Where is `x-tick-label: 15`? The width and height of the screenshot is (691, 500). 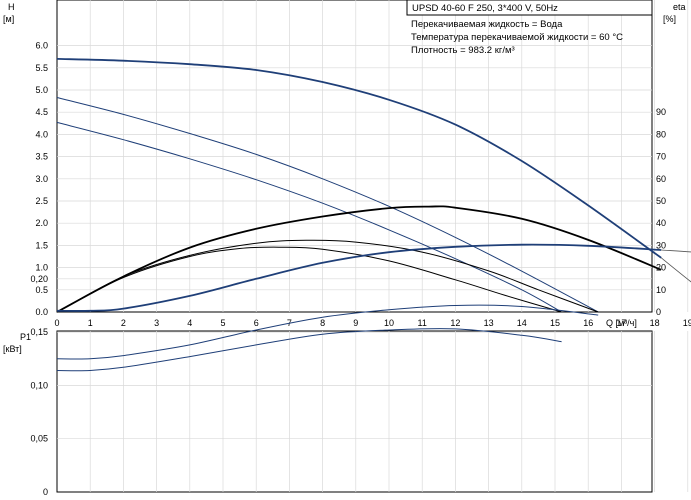 x-tick-label: 15 is located at coordinates (555, 323).